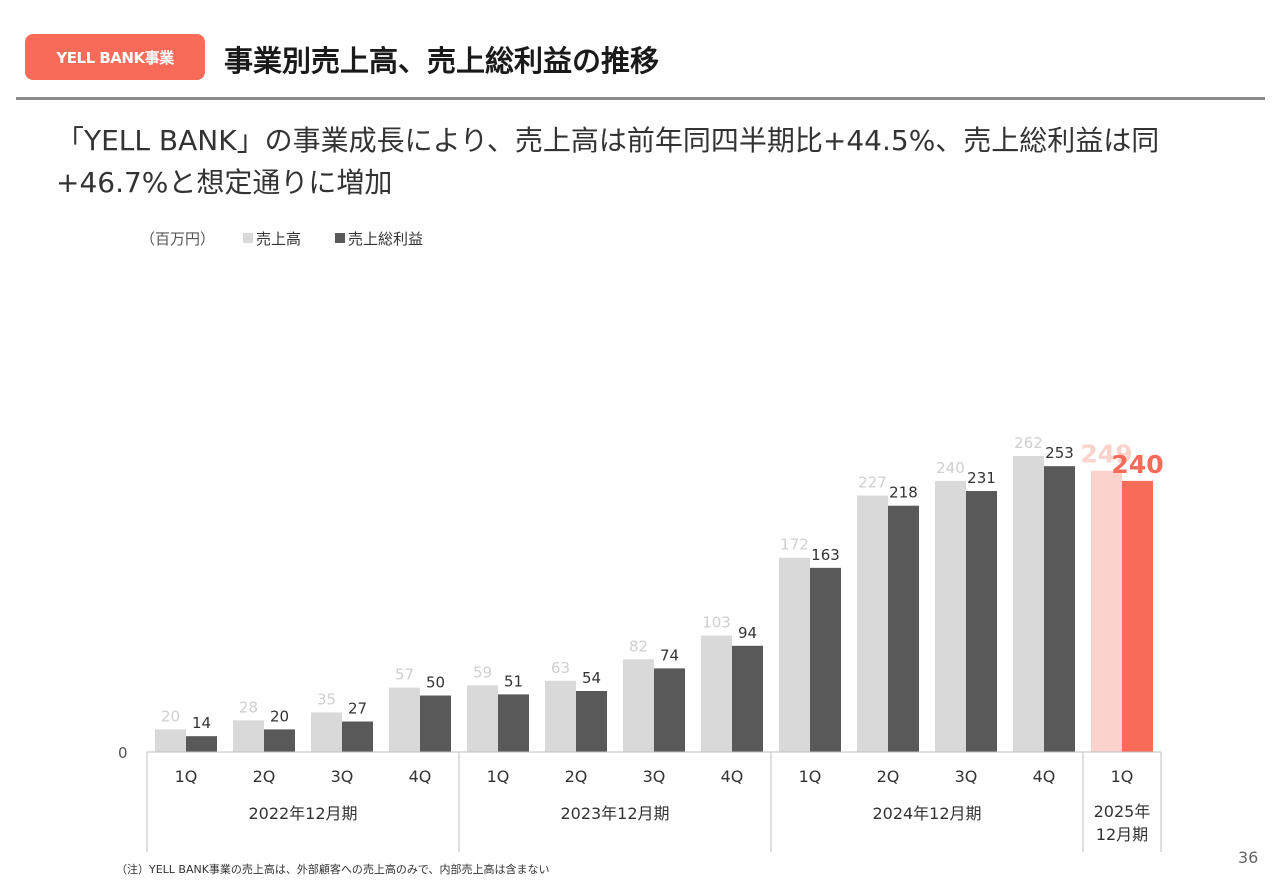 This screenshot has width=1280, height=886. I want to click on data-label-sales: 57, so click(404, 675).